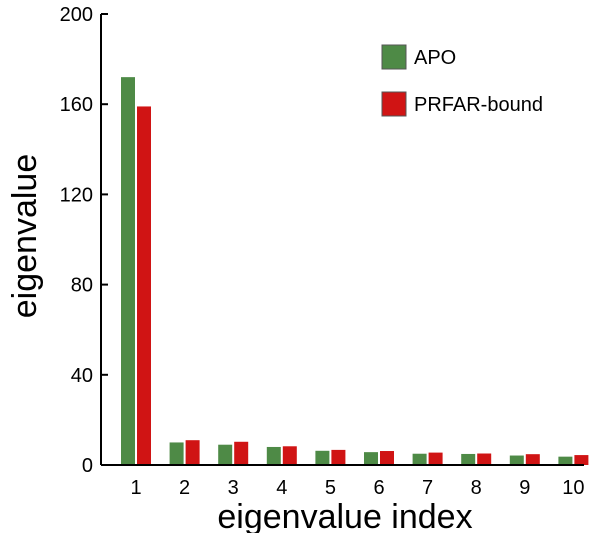 This screenshot has width=589, height=533. Describe the element at coordinates (344, 515) in the screenshot. I see `x-axis-title: eigenvalue index` at that location.